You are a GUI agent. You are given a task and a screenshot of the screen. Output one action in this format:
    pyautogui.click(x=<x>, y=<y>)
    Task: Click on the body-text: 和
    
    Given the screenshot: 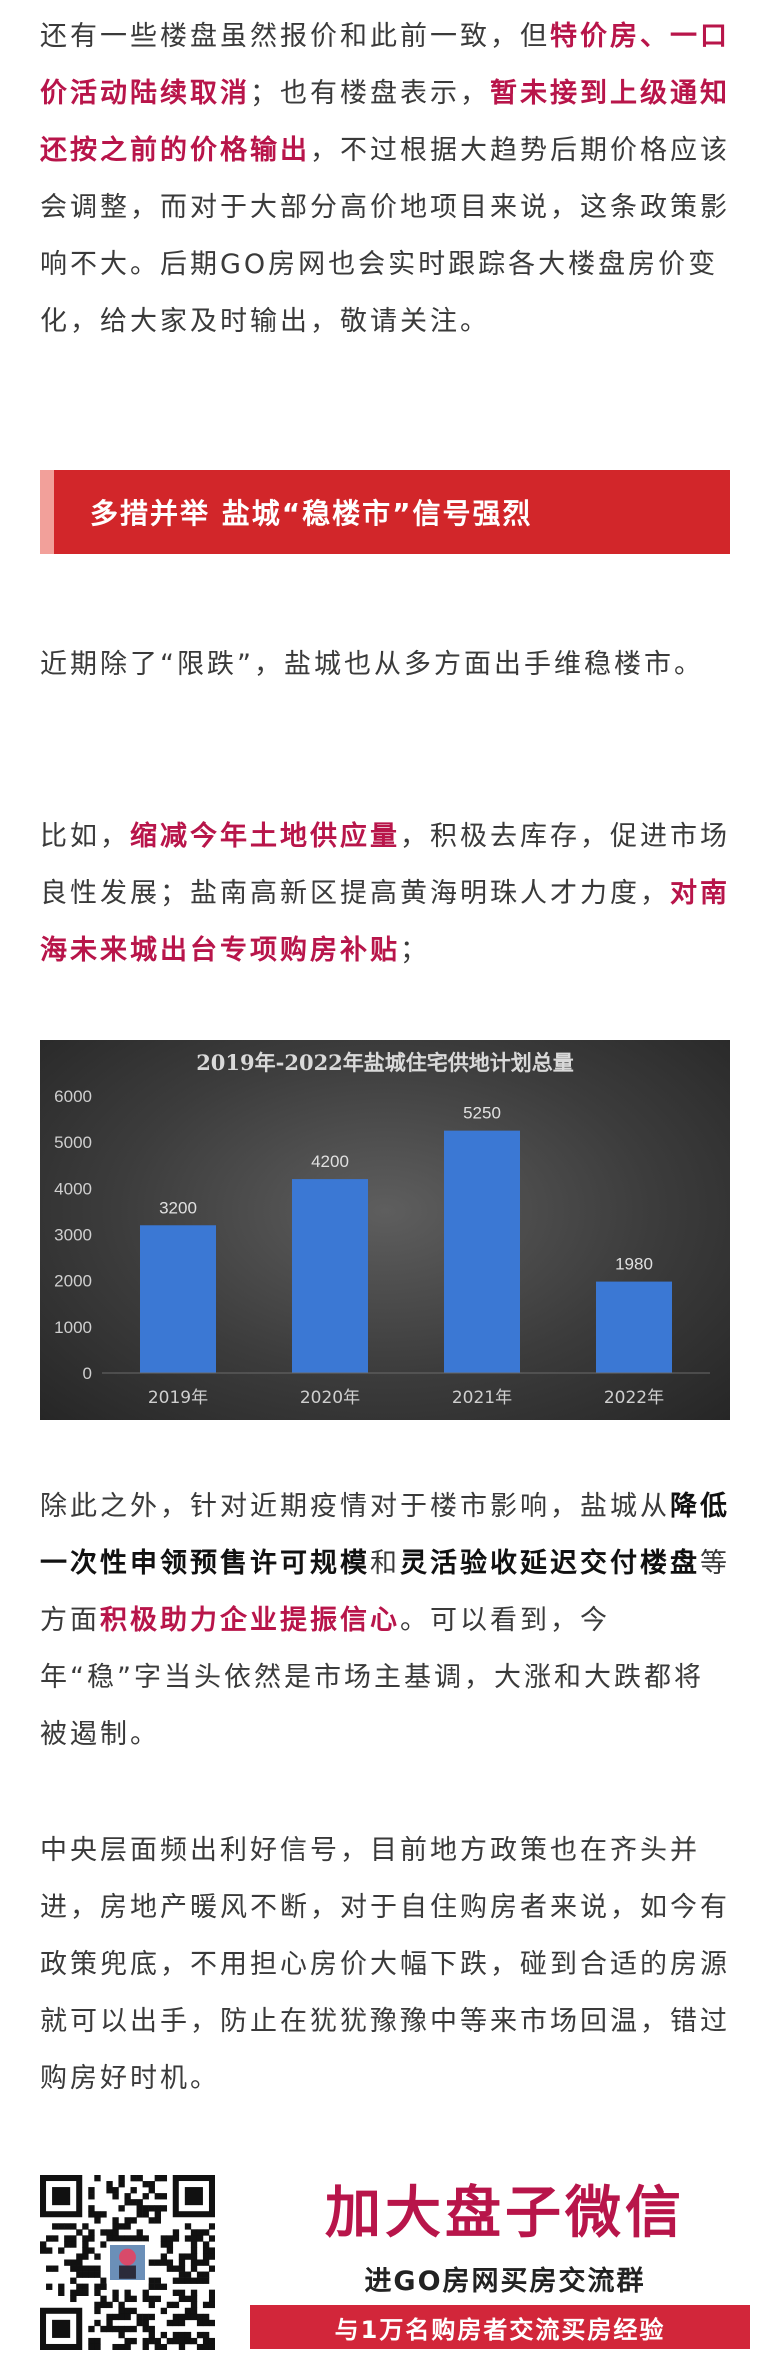 What is the action you would take?
    pyautogui.click(x=385, y=1563)
    